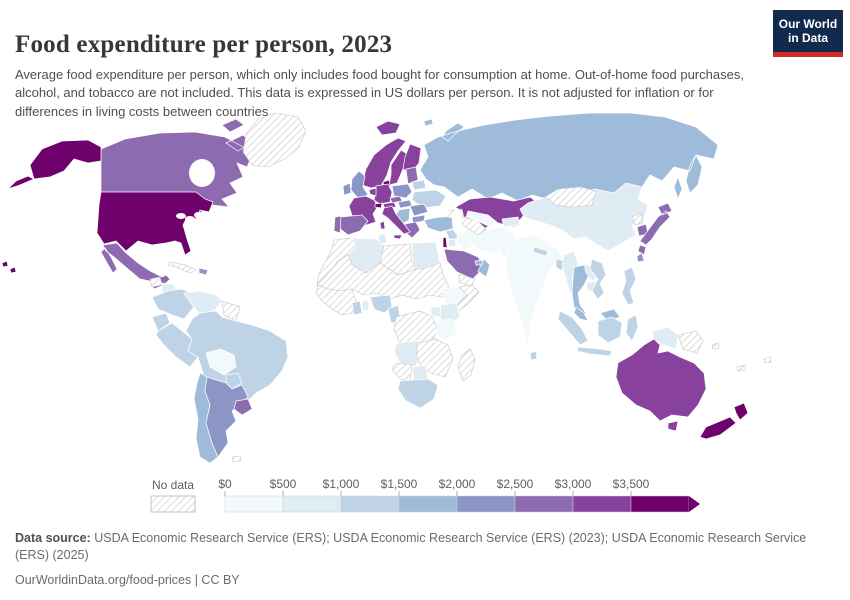 This screenshot has width=850, height=600. I want to click on country-finland, so click(412, 158).